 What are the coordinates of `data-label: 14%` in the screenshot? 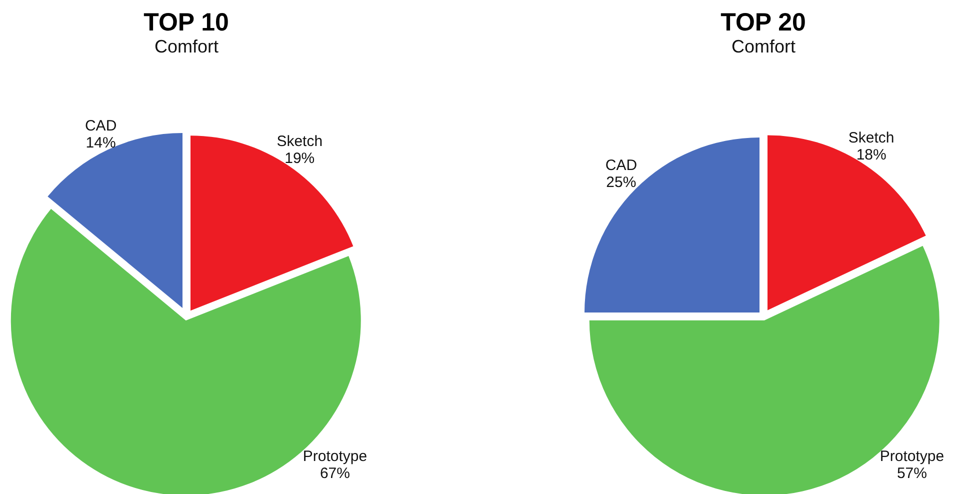 It's located at (101, 143).